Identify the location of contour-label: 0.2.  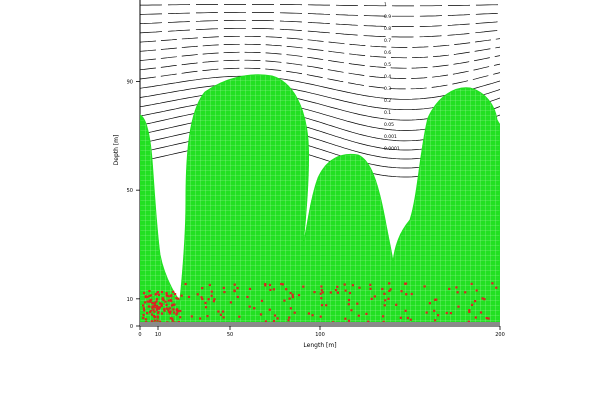
(387, 101).